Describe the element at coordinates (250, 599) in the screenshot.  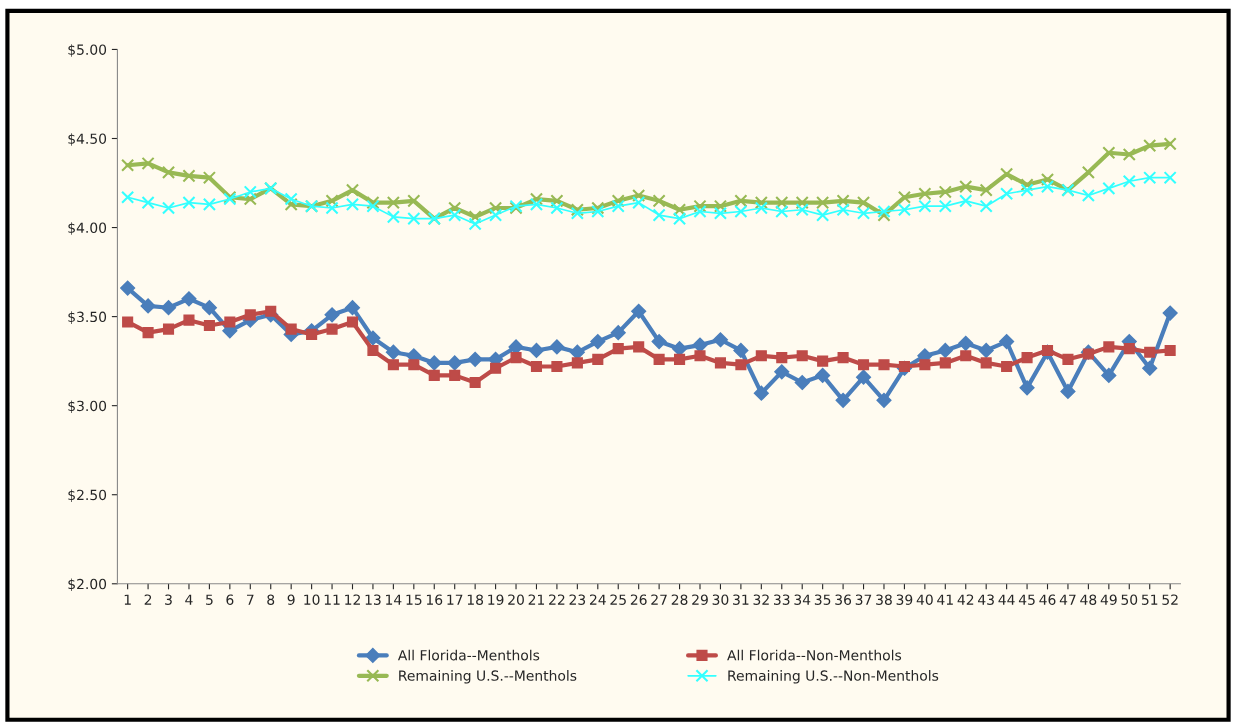
I see `x-tick-label: 7` at that location.